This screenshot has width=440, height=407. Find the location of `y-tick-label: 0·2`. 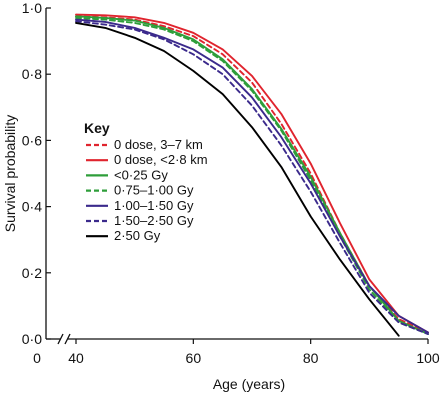

y-tick-label: 0·2 is located at coordinates (32, 273).